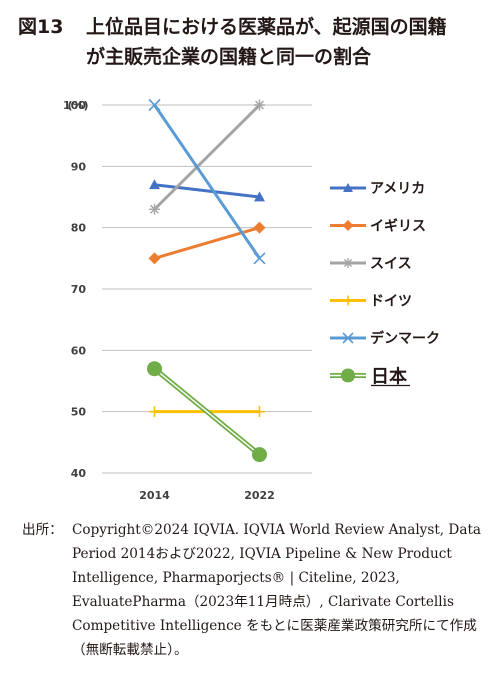 The height and width of the screenshot is (674, 500). Describe the element at coordinates (79, 473) in the screenshot. I see `y-tick-label: 40` at that location.